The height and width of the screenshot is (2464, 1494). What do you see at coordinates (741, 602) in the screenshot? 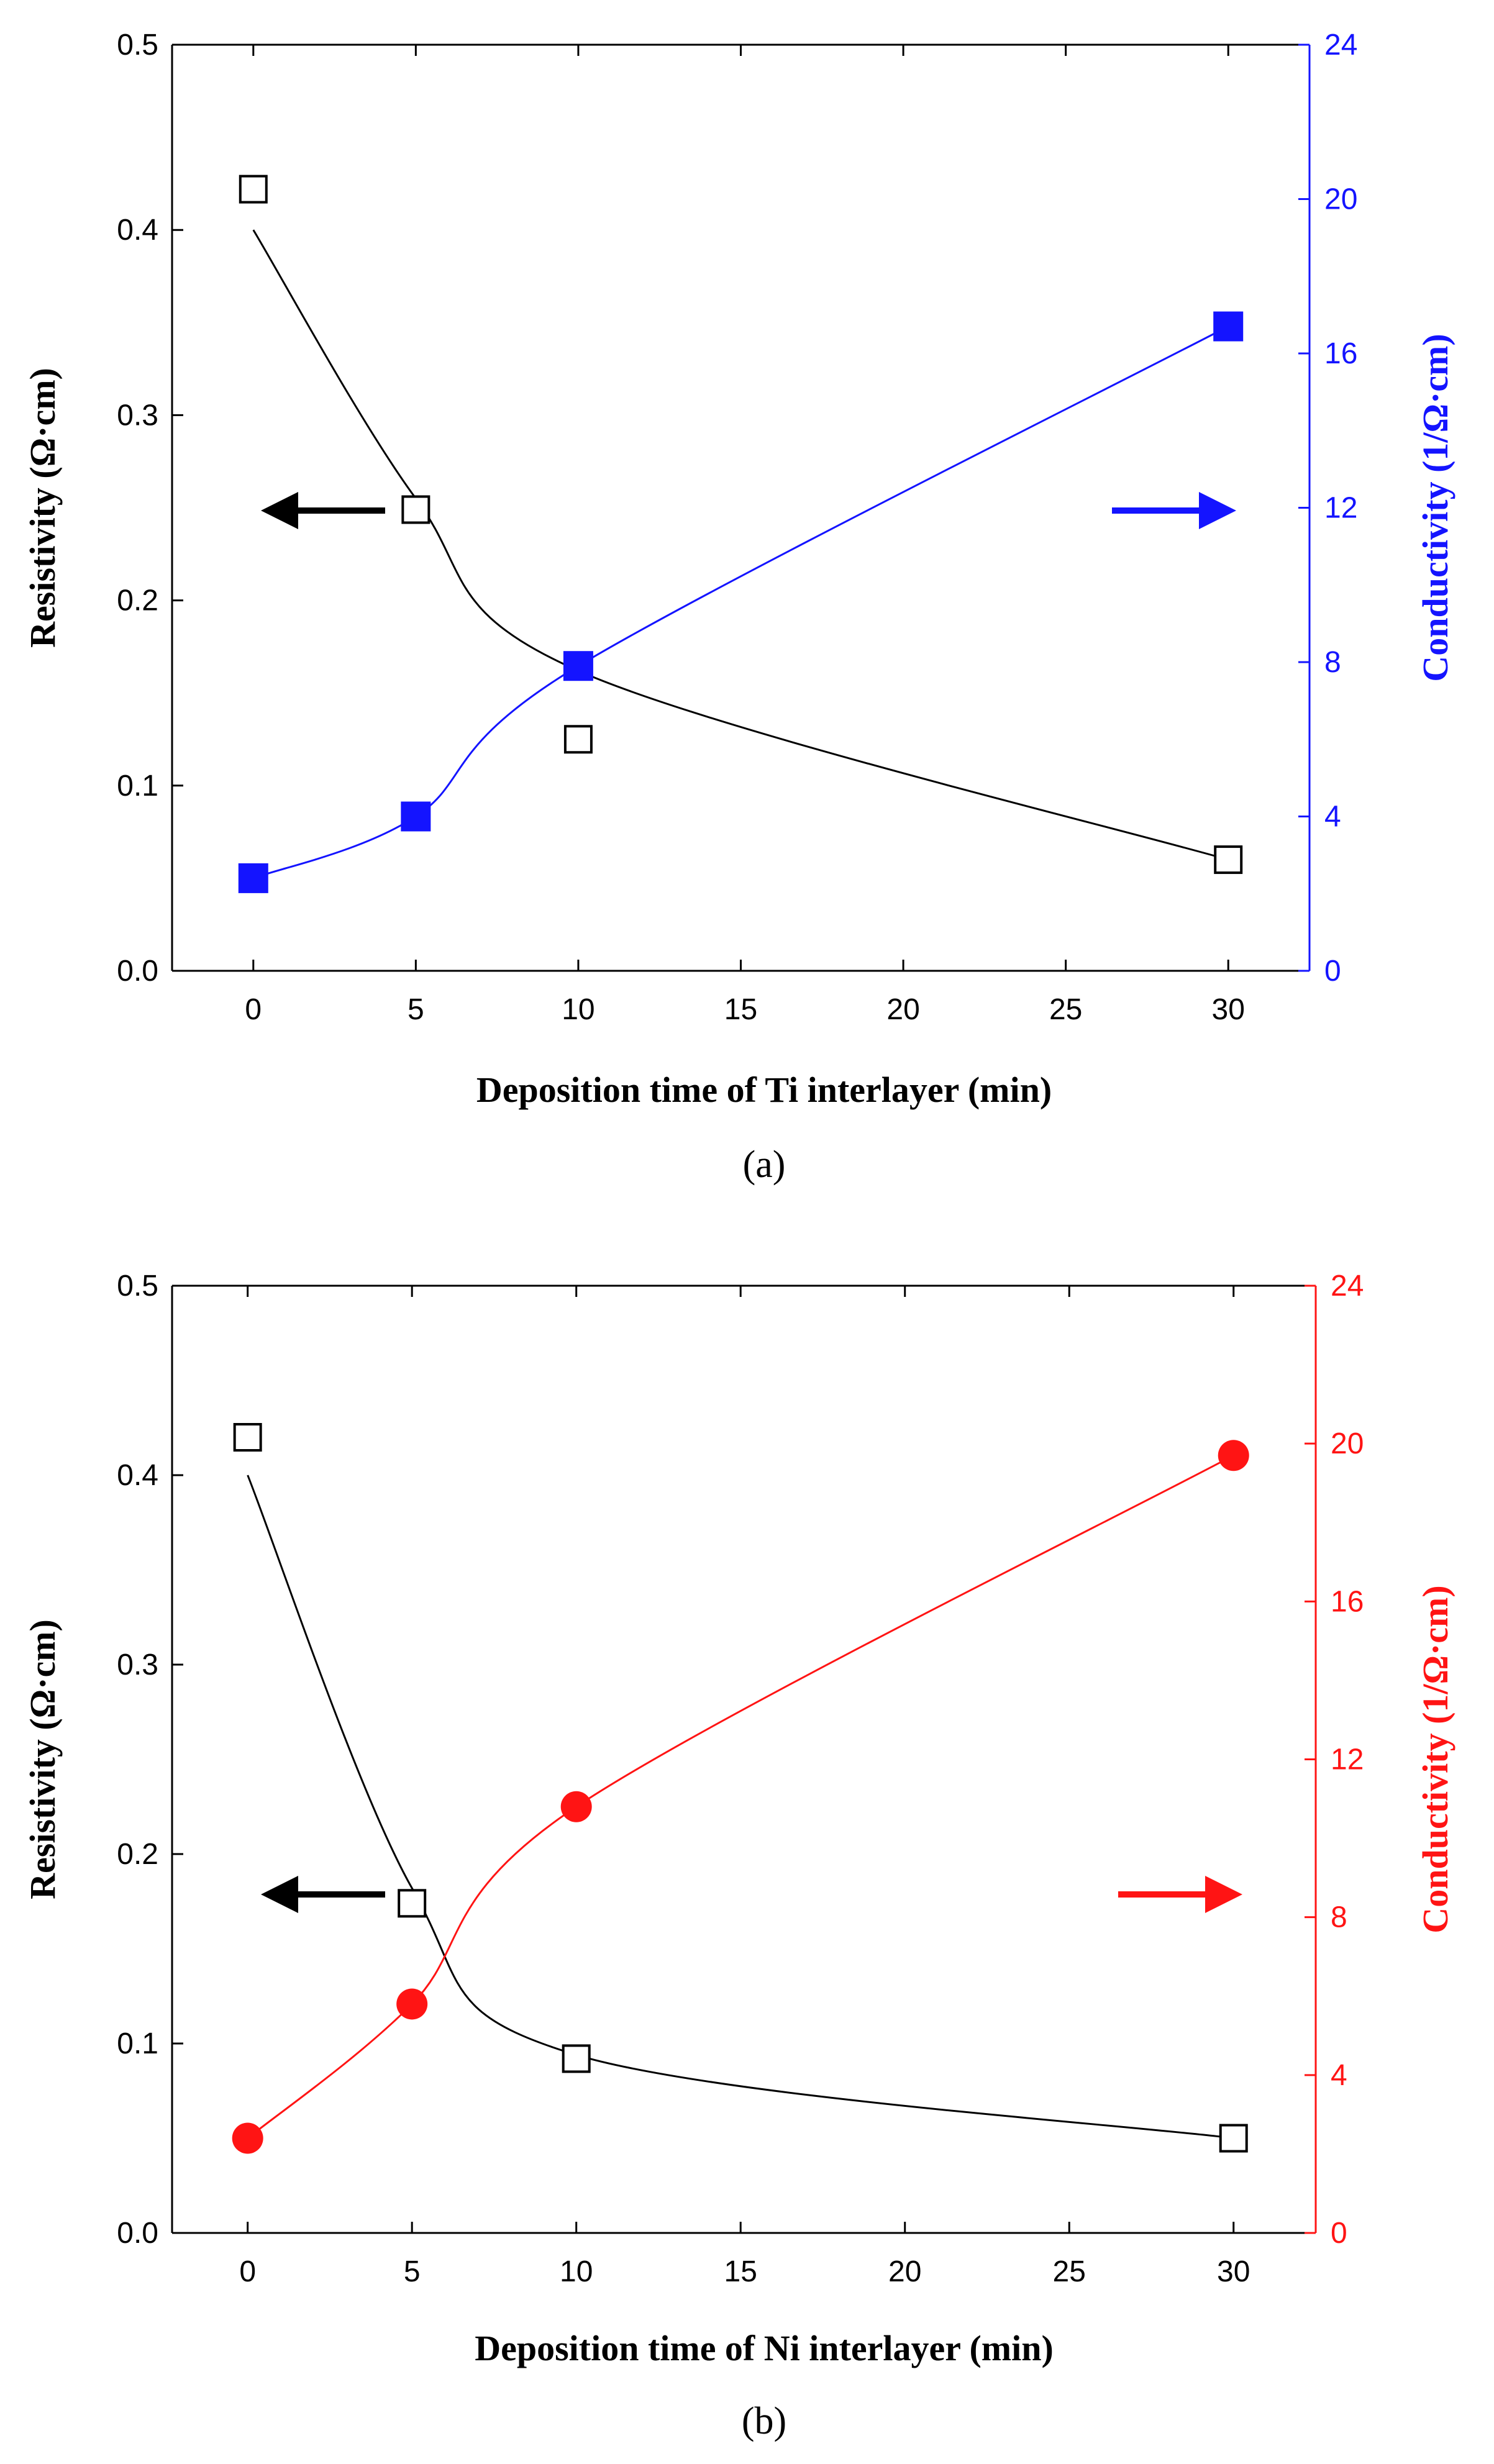
I see `conductivity-line` at bounding box center [741, 602].